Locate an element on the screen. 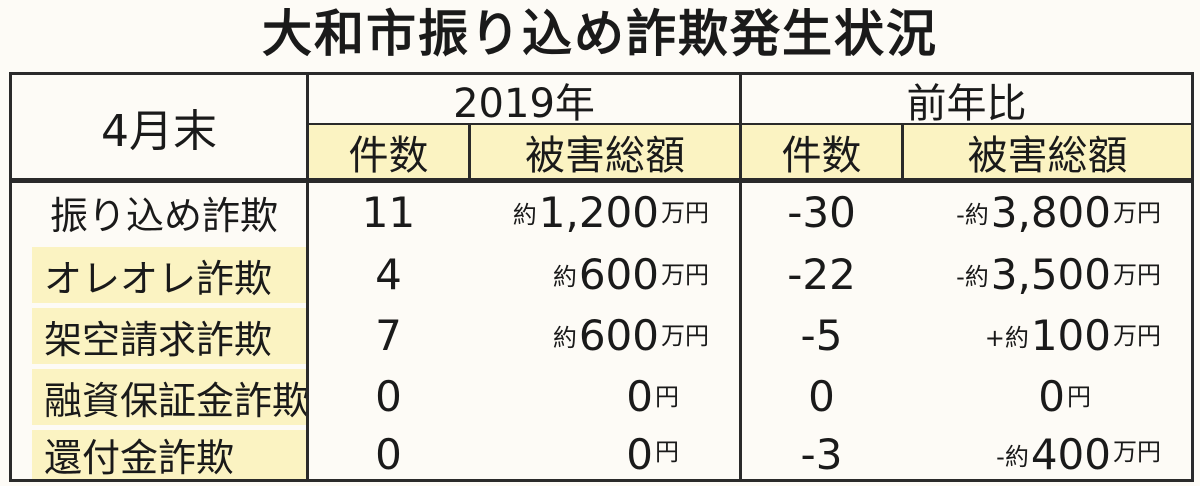  row-label: 架空請求詐欺 is located at coordinates (169, 336).